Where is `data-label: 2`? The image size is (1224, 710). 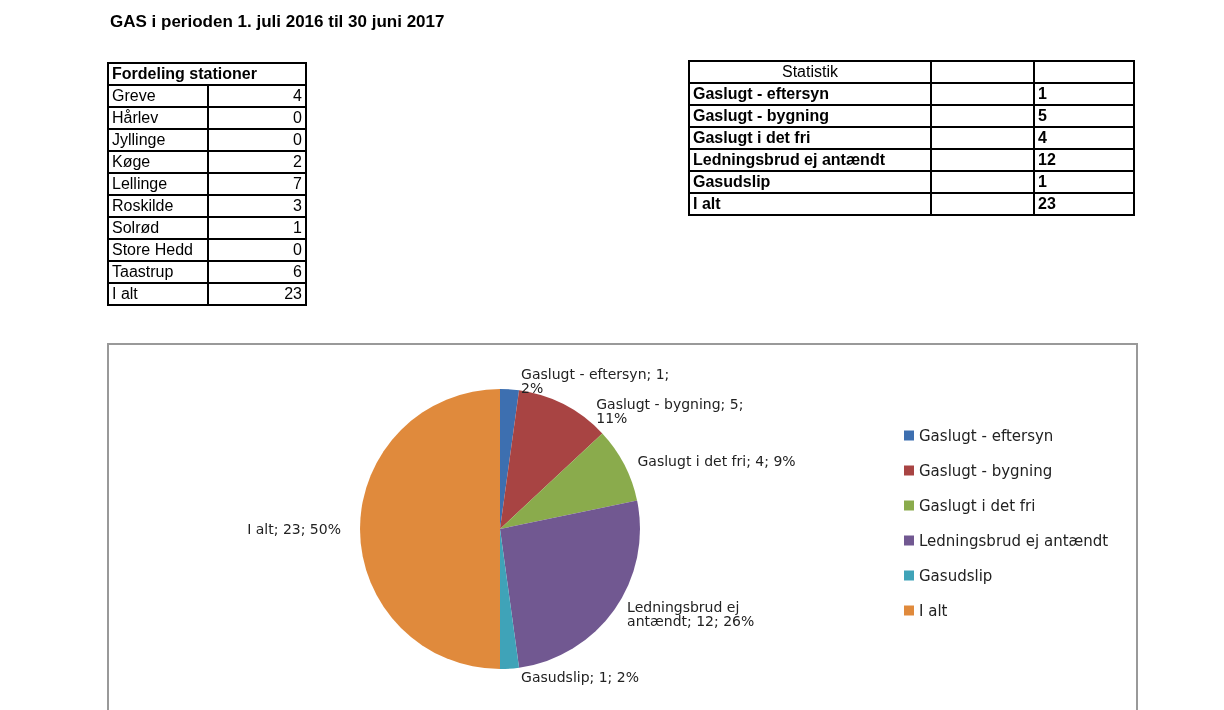 data-label: 2 is located at coordinates (257, 162).